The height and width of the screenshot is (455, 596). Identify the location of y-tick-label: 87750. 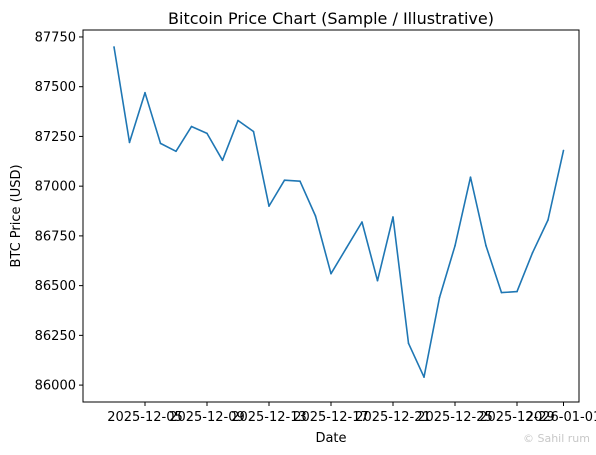
(55, 37).